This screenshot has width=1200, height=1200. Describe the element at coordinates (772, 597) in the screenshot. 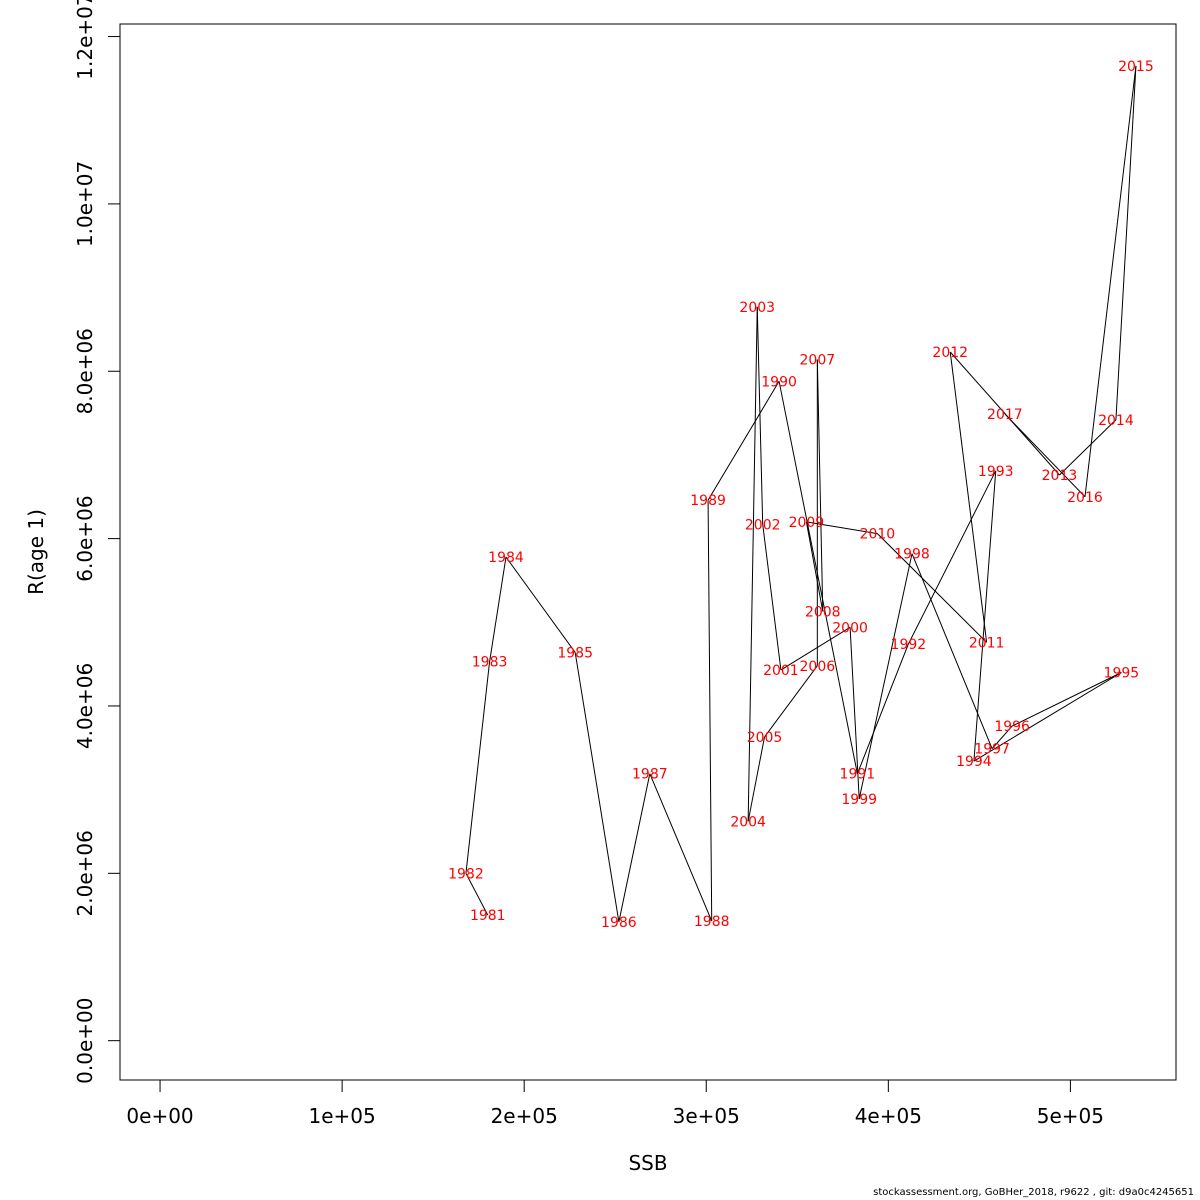

I see `sr-segment-2001-2002` at that location.